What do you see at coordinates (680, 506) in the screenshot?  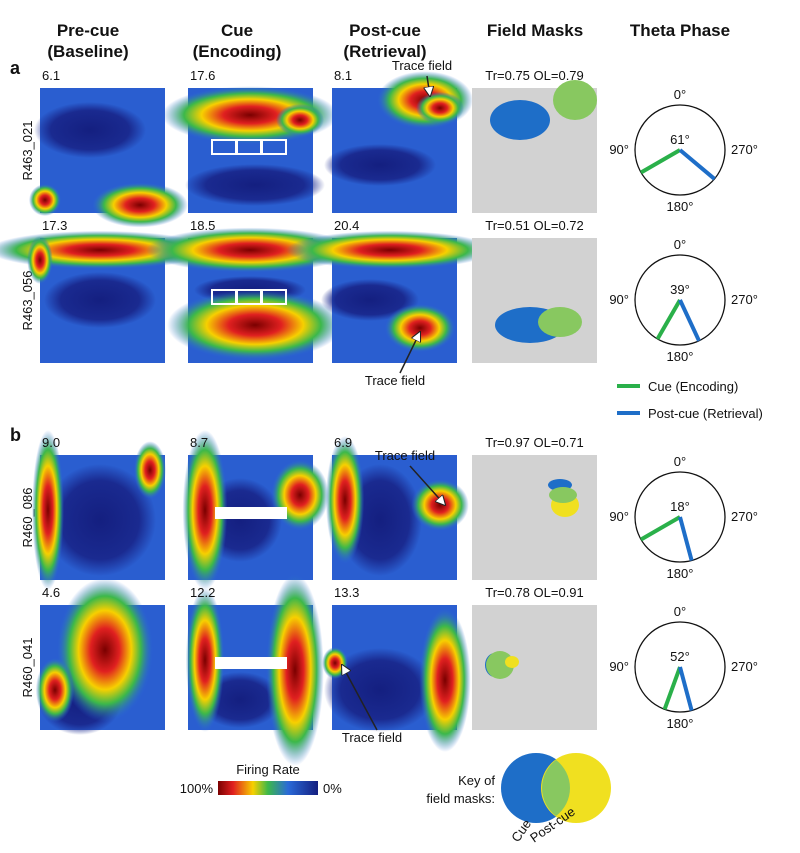 I see `phase-angle: 18°` at bounding box center [680, 506].